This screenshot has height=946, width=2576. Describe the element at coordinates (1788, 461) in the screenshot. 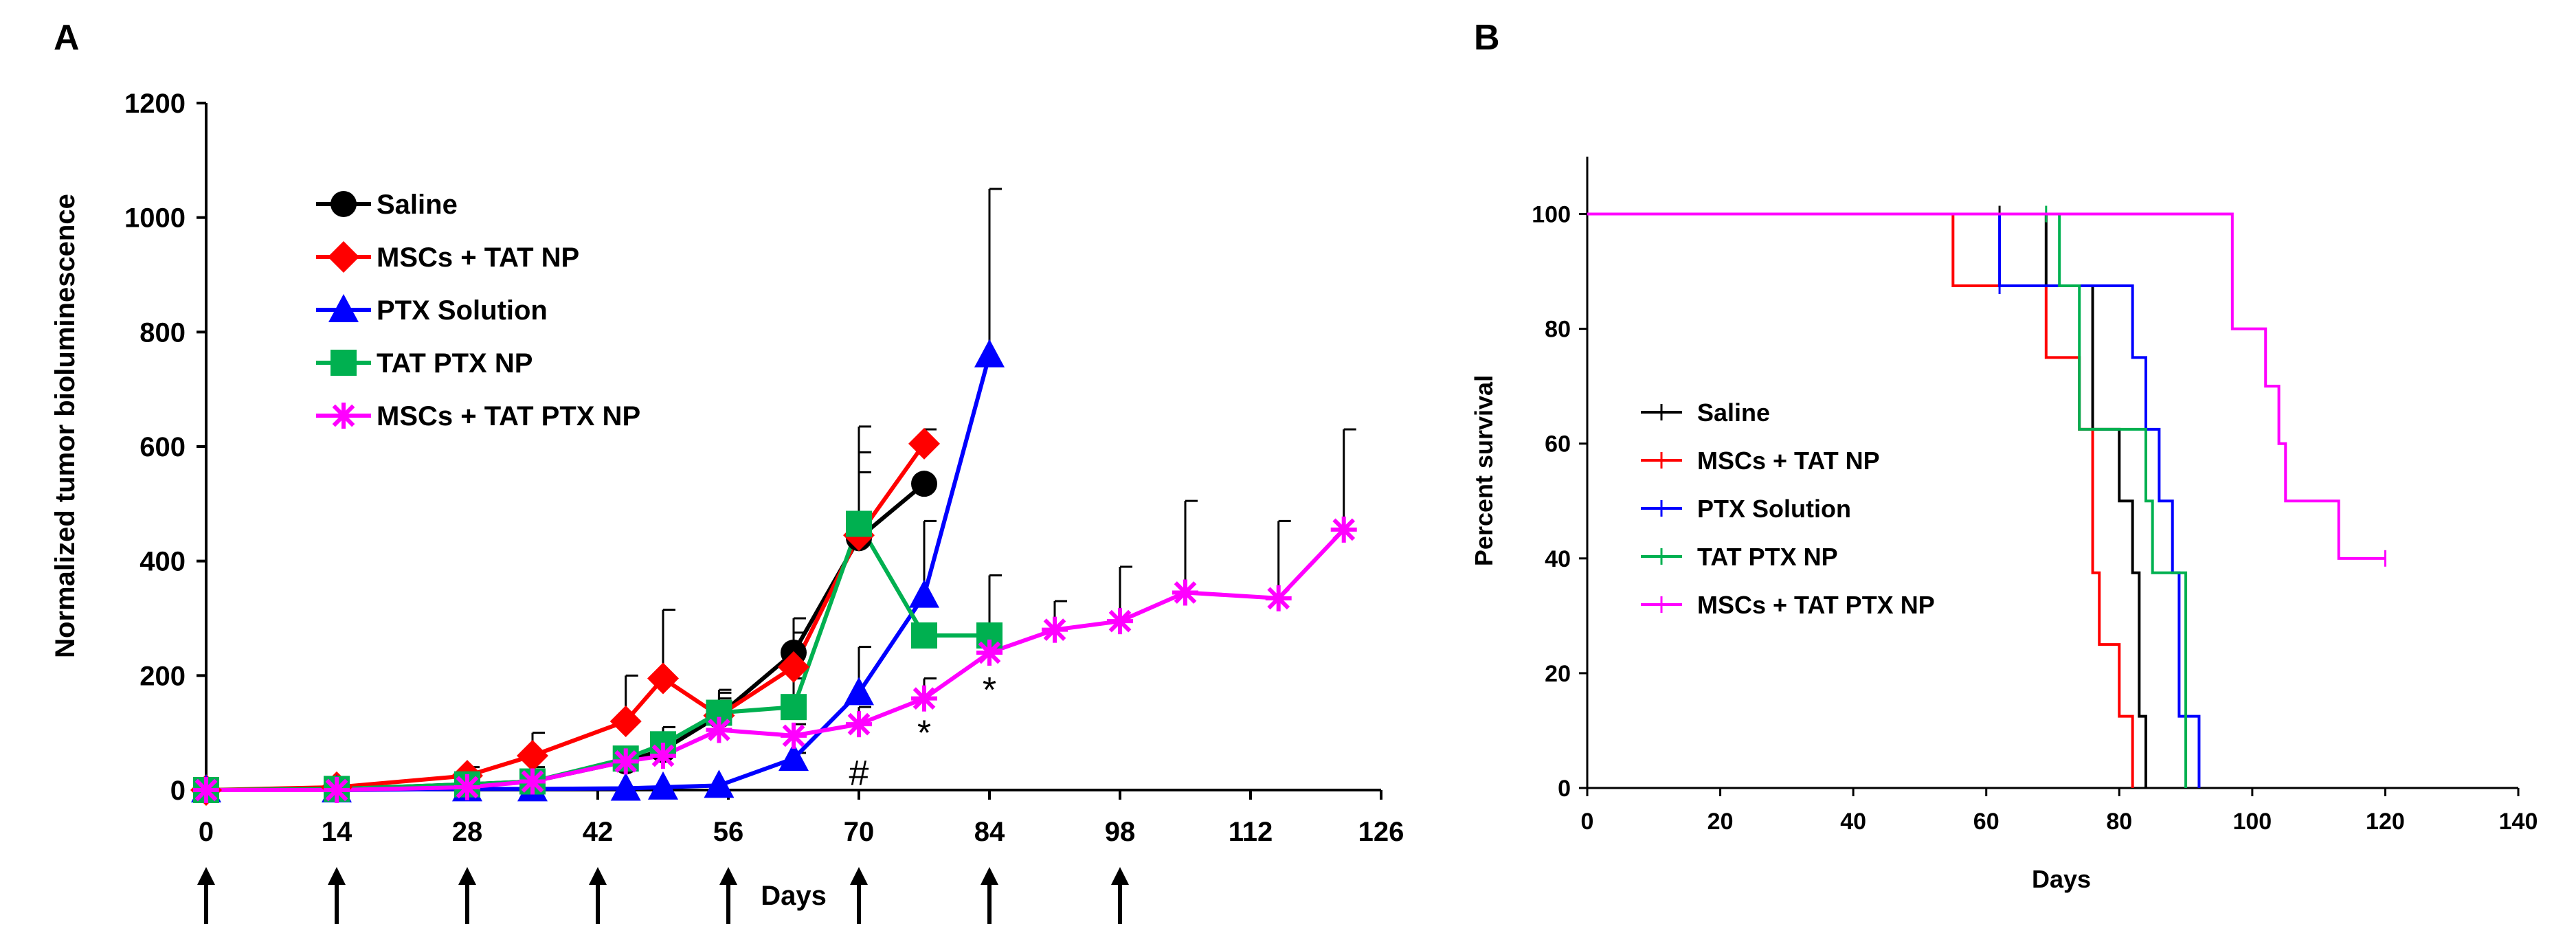

I see `panel-b-legend-label: MSCs + TAT NP` at that location.